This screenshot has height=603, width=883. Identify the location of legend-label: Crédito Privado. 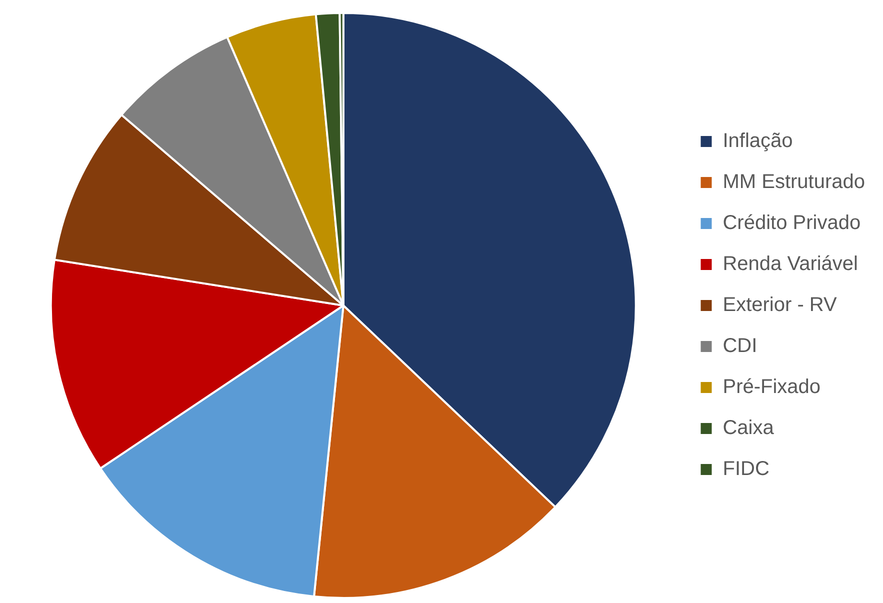
(791, 223).